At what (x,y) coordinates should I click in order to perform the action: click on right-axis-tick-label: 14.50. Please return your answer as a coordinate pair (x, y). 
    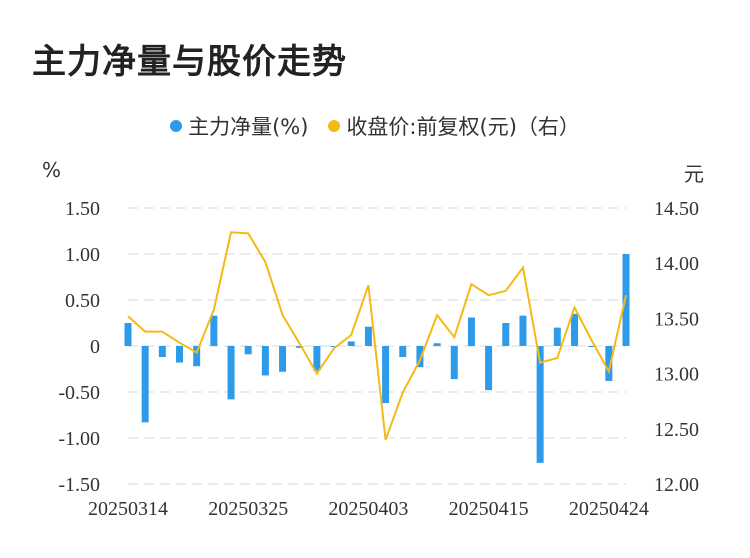
    Looking at the image, I should click on (676, 209).